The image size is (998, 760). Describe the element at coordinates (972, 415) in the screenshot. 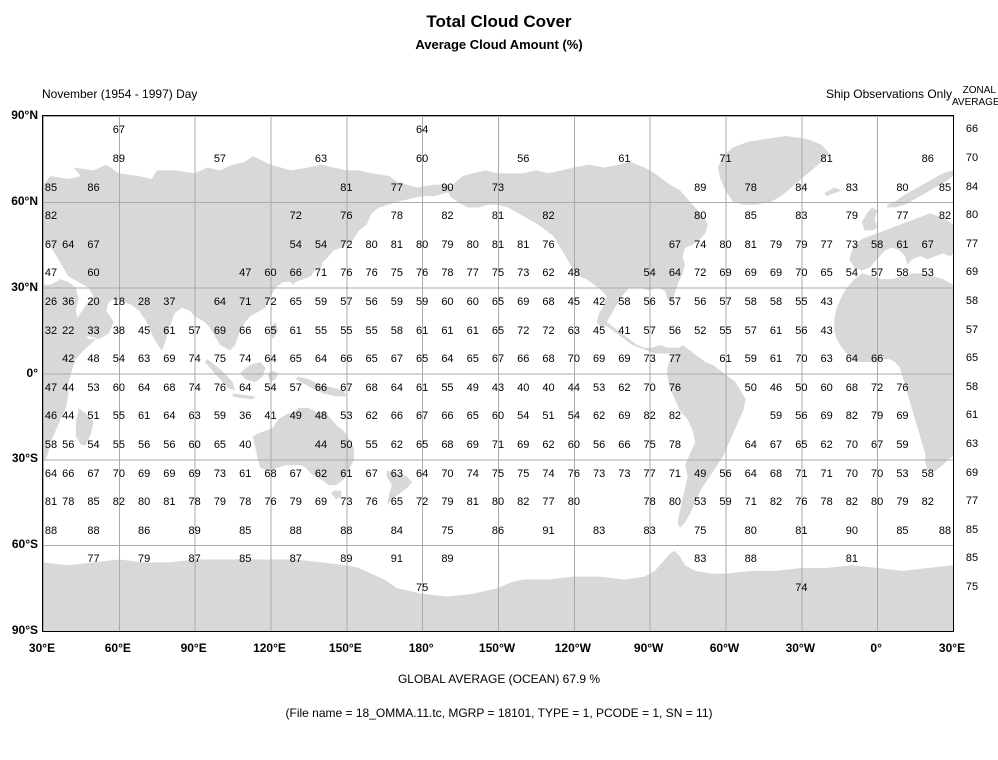

I see `zonal-average-value: 61` at that location.